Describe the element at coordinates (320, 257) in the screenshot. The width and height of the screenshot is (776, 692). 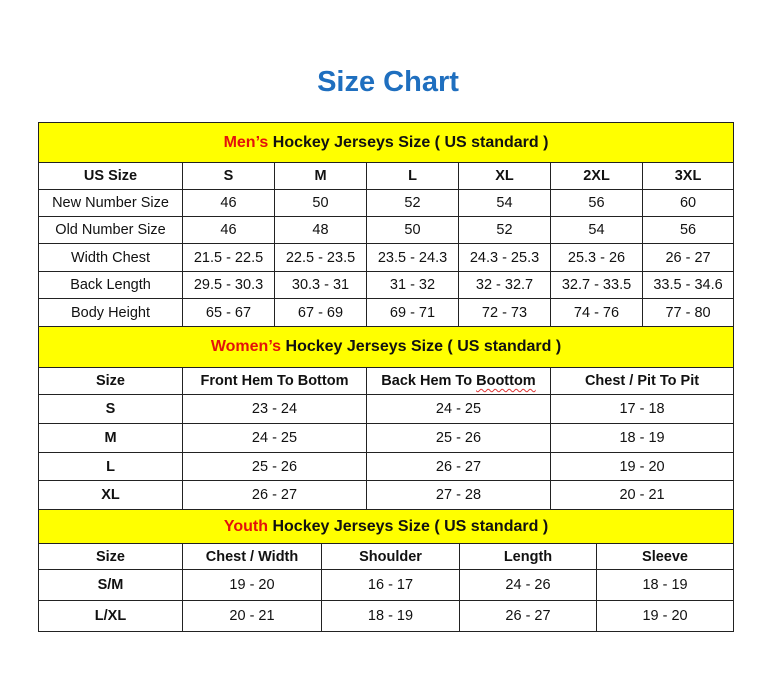
I see `table-cell: 22.5 - 23.5` at that location.